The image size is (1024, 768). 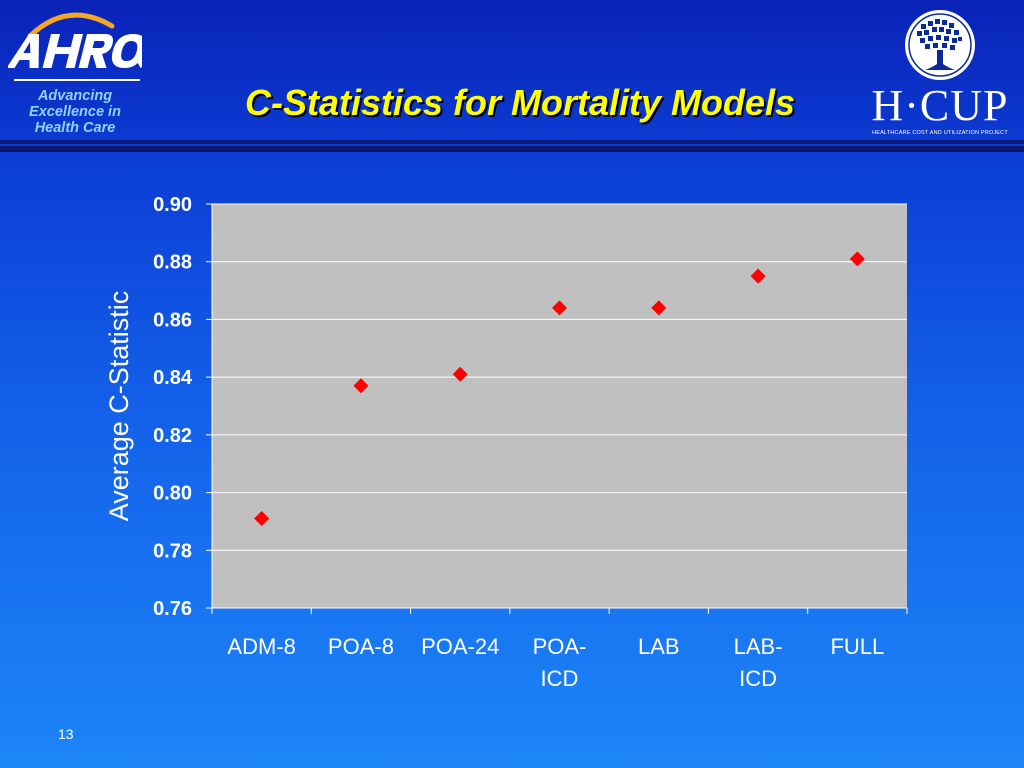 What do you see at coordinates (172, 320) in the screenshot?
I see `y-tick-label: 0.86` at bounding box center [172, 320].